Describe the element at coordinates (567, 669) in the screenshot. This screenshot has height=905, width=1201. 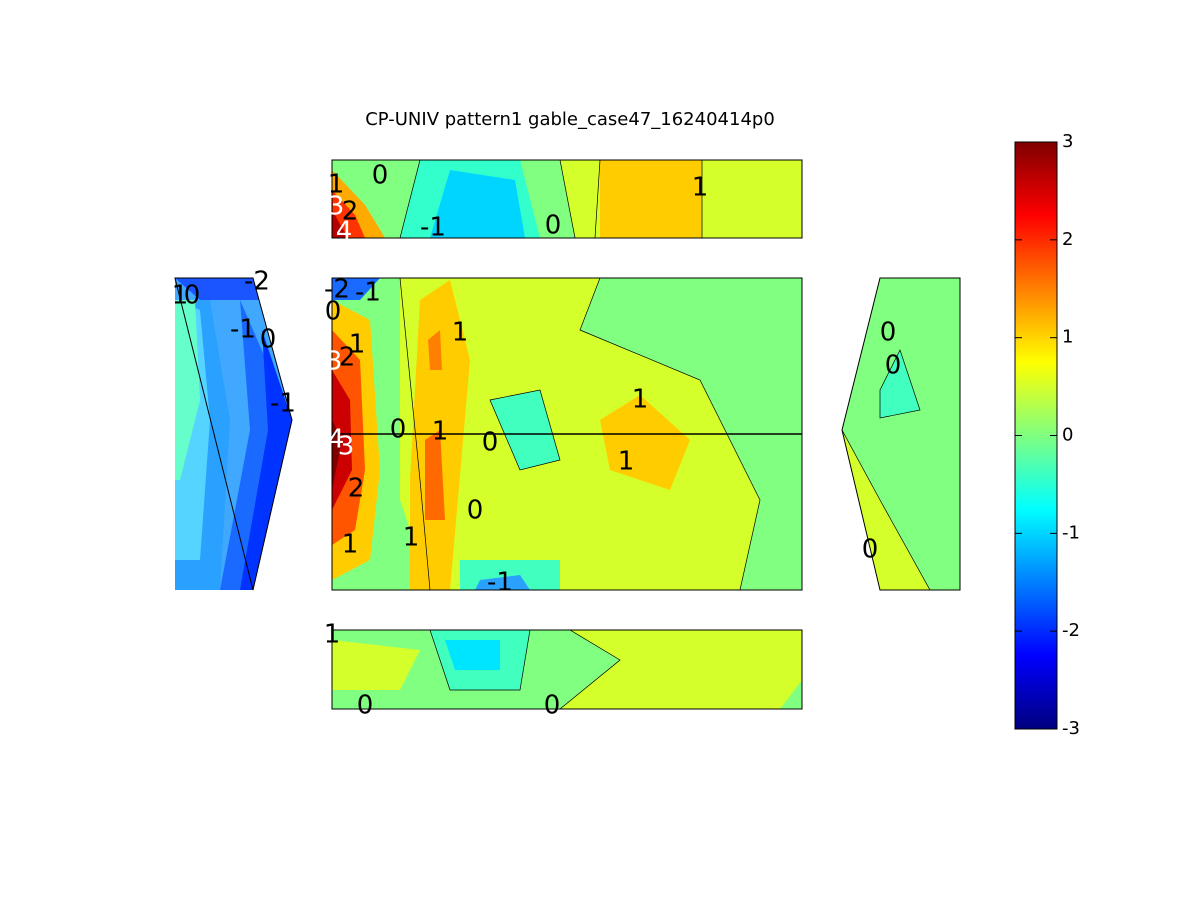
I see `bottom-panel` at that location.